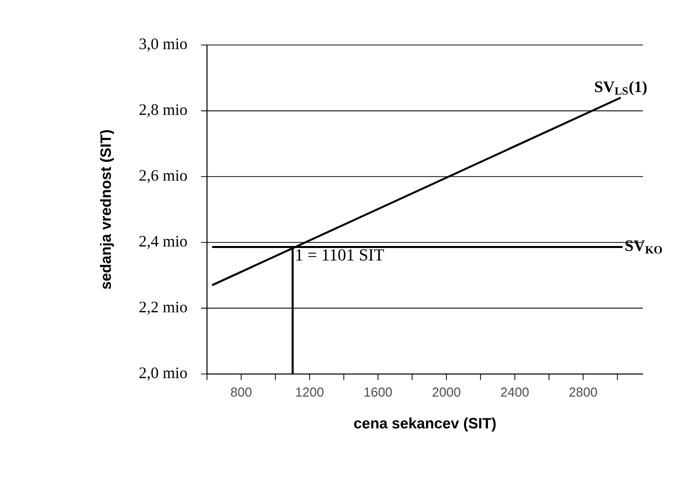 The height and width of the screenshot is (479, 690). What do you see at coordinates (583, 392) in the screenshot?
I see `x-tick-label: 2800` at bounding box center [583, 392].